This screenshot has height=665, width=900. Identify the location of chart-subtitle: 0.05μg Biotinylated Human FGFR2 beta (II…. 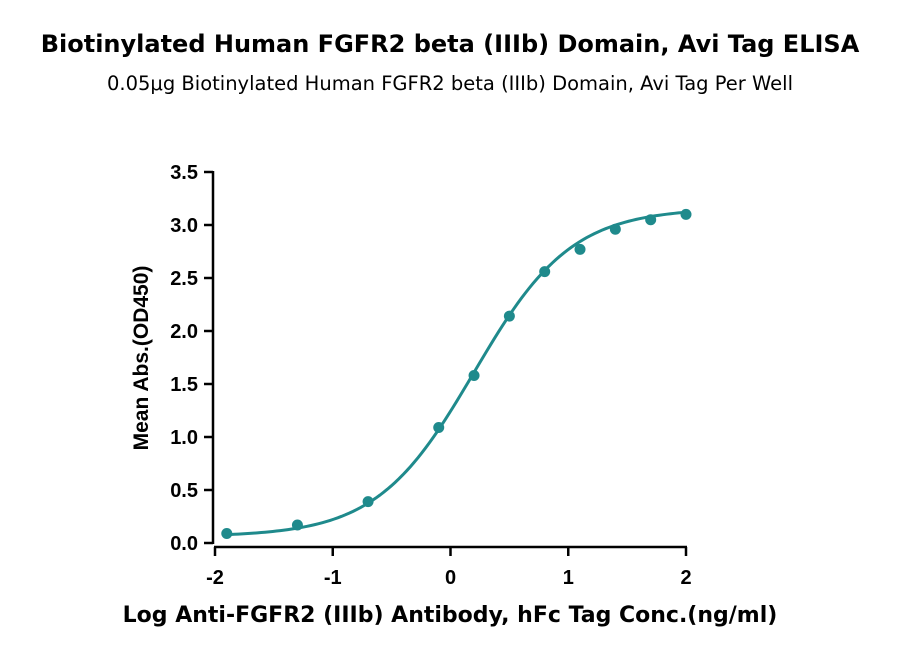
(450, 83).